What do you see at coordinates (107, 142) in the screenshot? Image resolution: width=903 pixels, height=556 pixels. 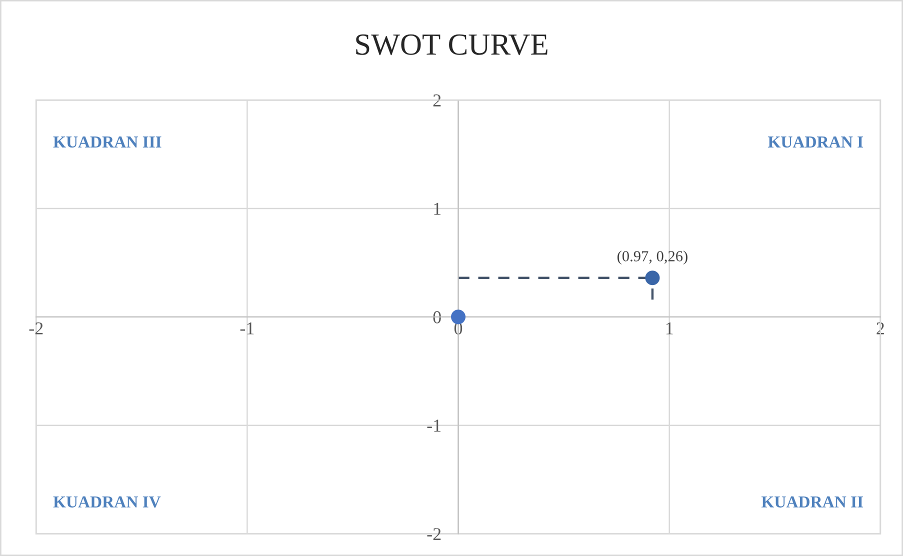 I see `annotation: KUADRAN III` at bounding box center [107, 142].